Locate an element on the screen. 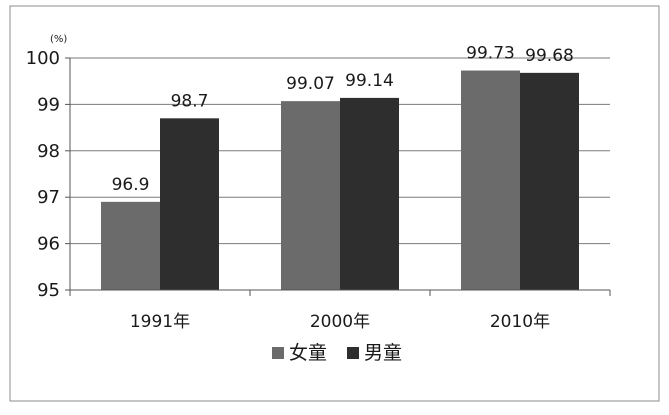  data-label: 99.68 is located at coordinates (549, 56).